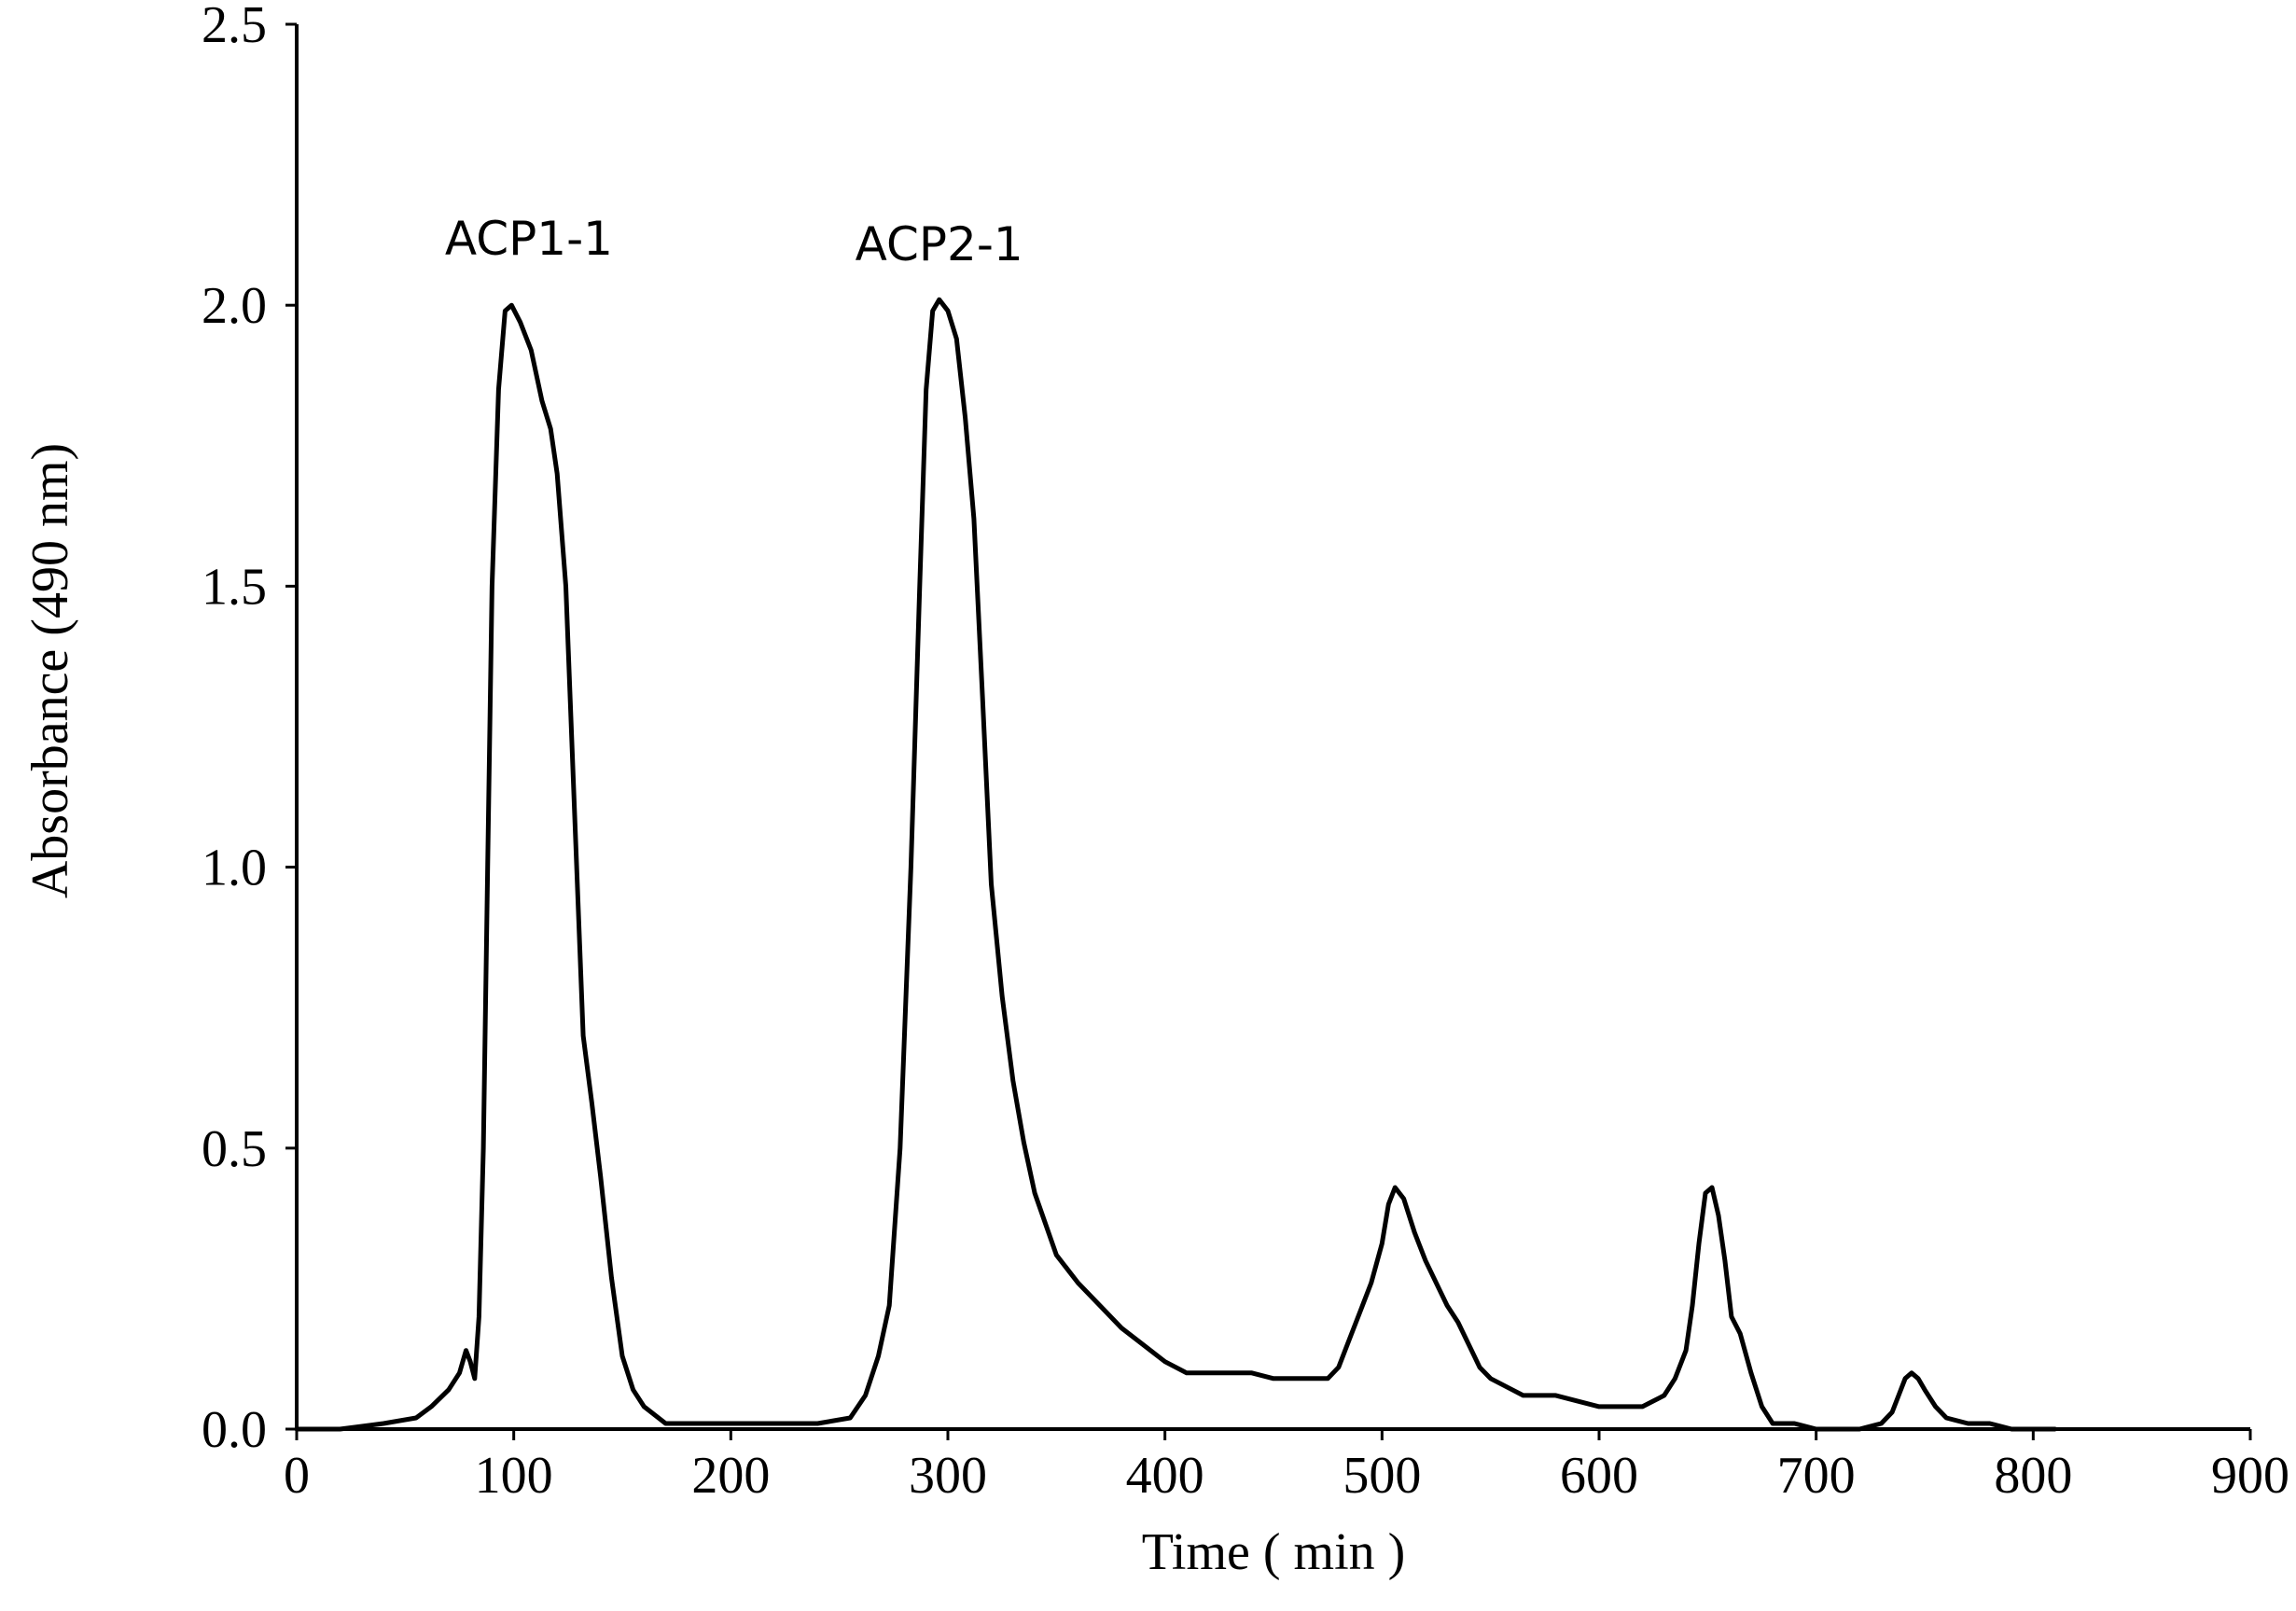  Describe the element at coordinates (235, 868) in the screenshot. I see `y-tick-label: 1.0` at that location.